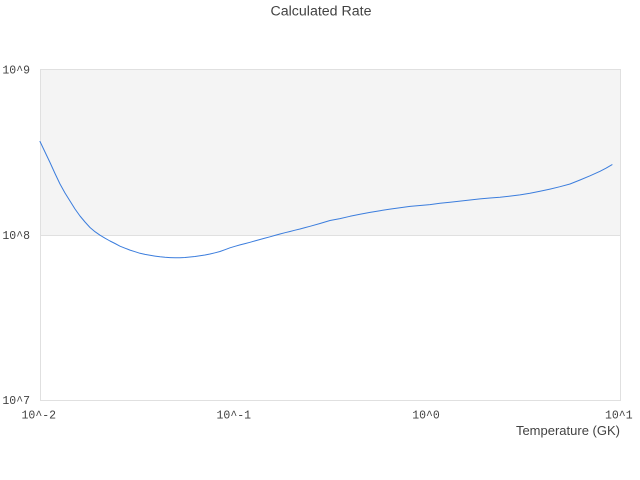  Describe the element at coordinates (16, 236) in the screenshot. I see `svg-text: 10^8` at that location.